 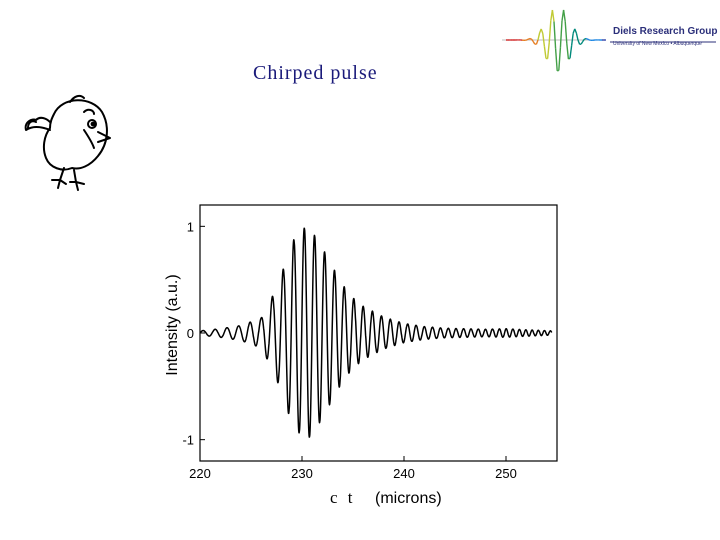 What do you see at coordinates (609, 40) in the screenshot?
I see `logo-waveform-icon` at bounding box center [609, 40].